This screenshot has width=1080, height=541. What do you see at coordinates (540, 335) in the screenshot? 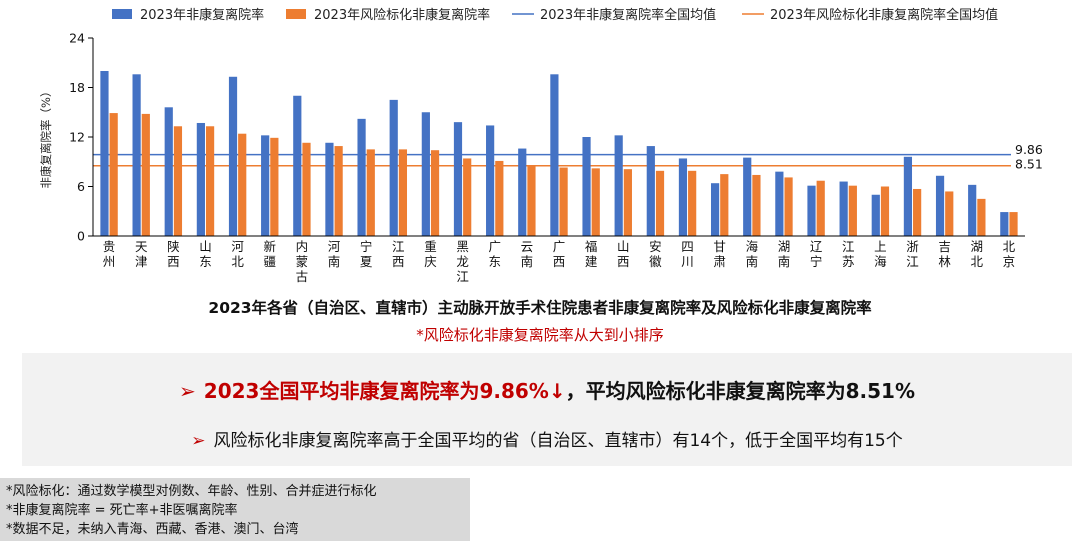
I see `chart-note: *风险标化非康复离院率从大到小排序` at bounding box center [540, 335].